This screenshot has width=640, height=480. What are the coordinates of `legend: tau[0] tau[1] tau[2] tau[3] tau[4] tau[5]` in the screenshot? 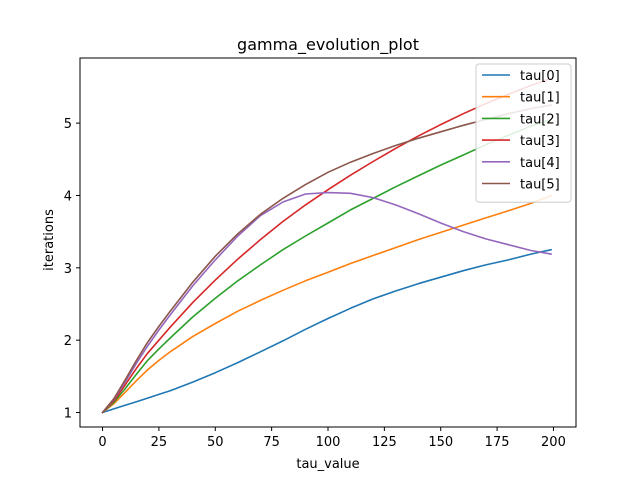 It's located at (523, 133).